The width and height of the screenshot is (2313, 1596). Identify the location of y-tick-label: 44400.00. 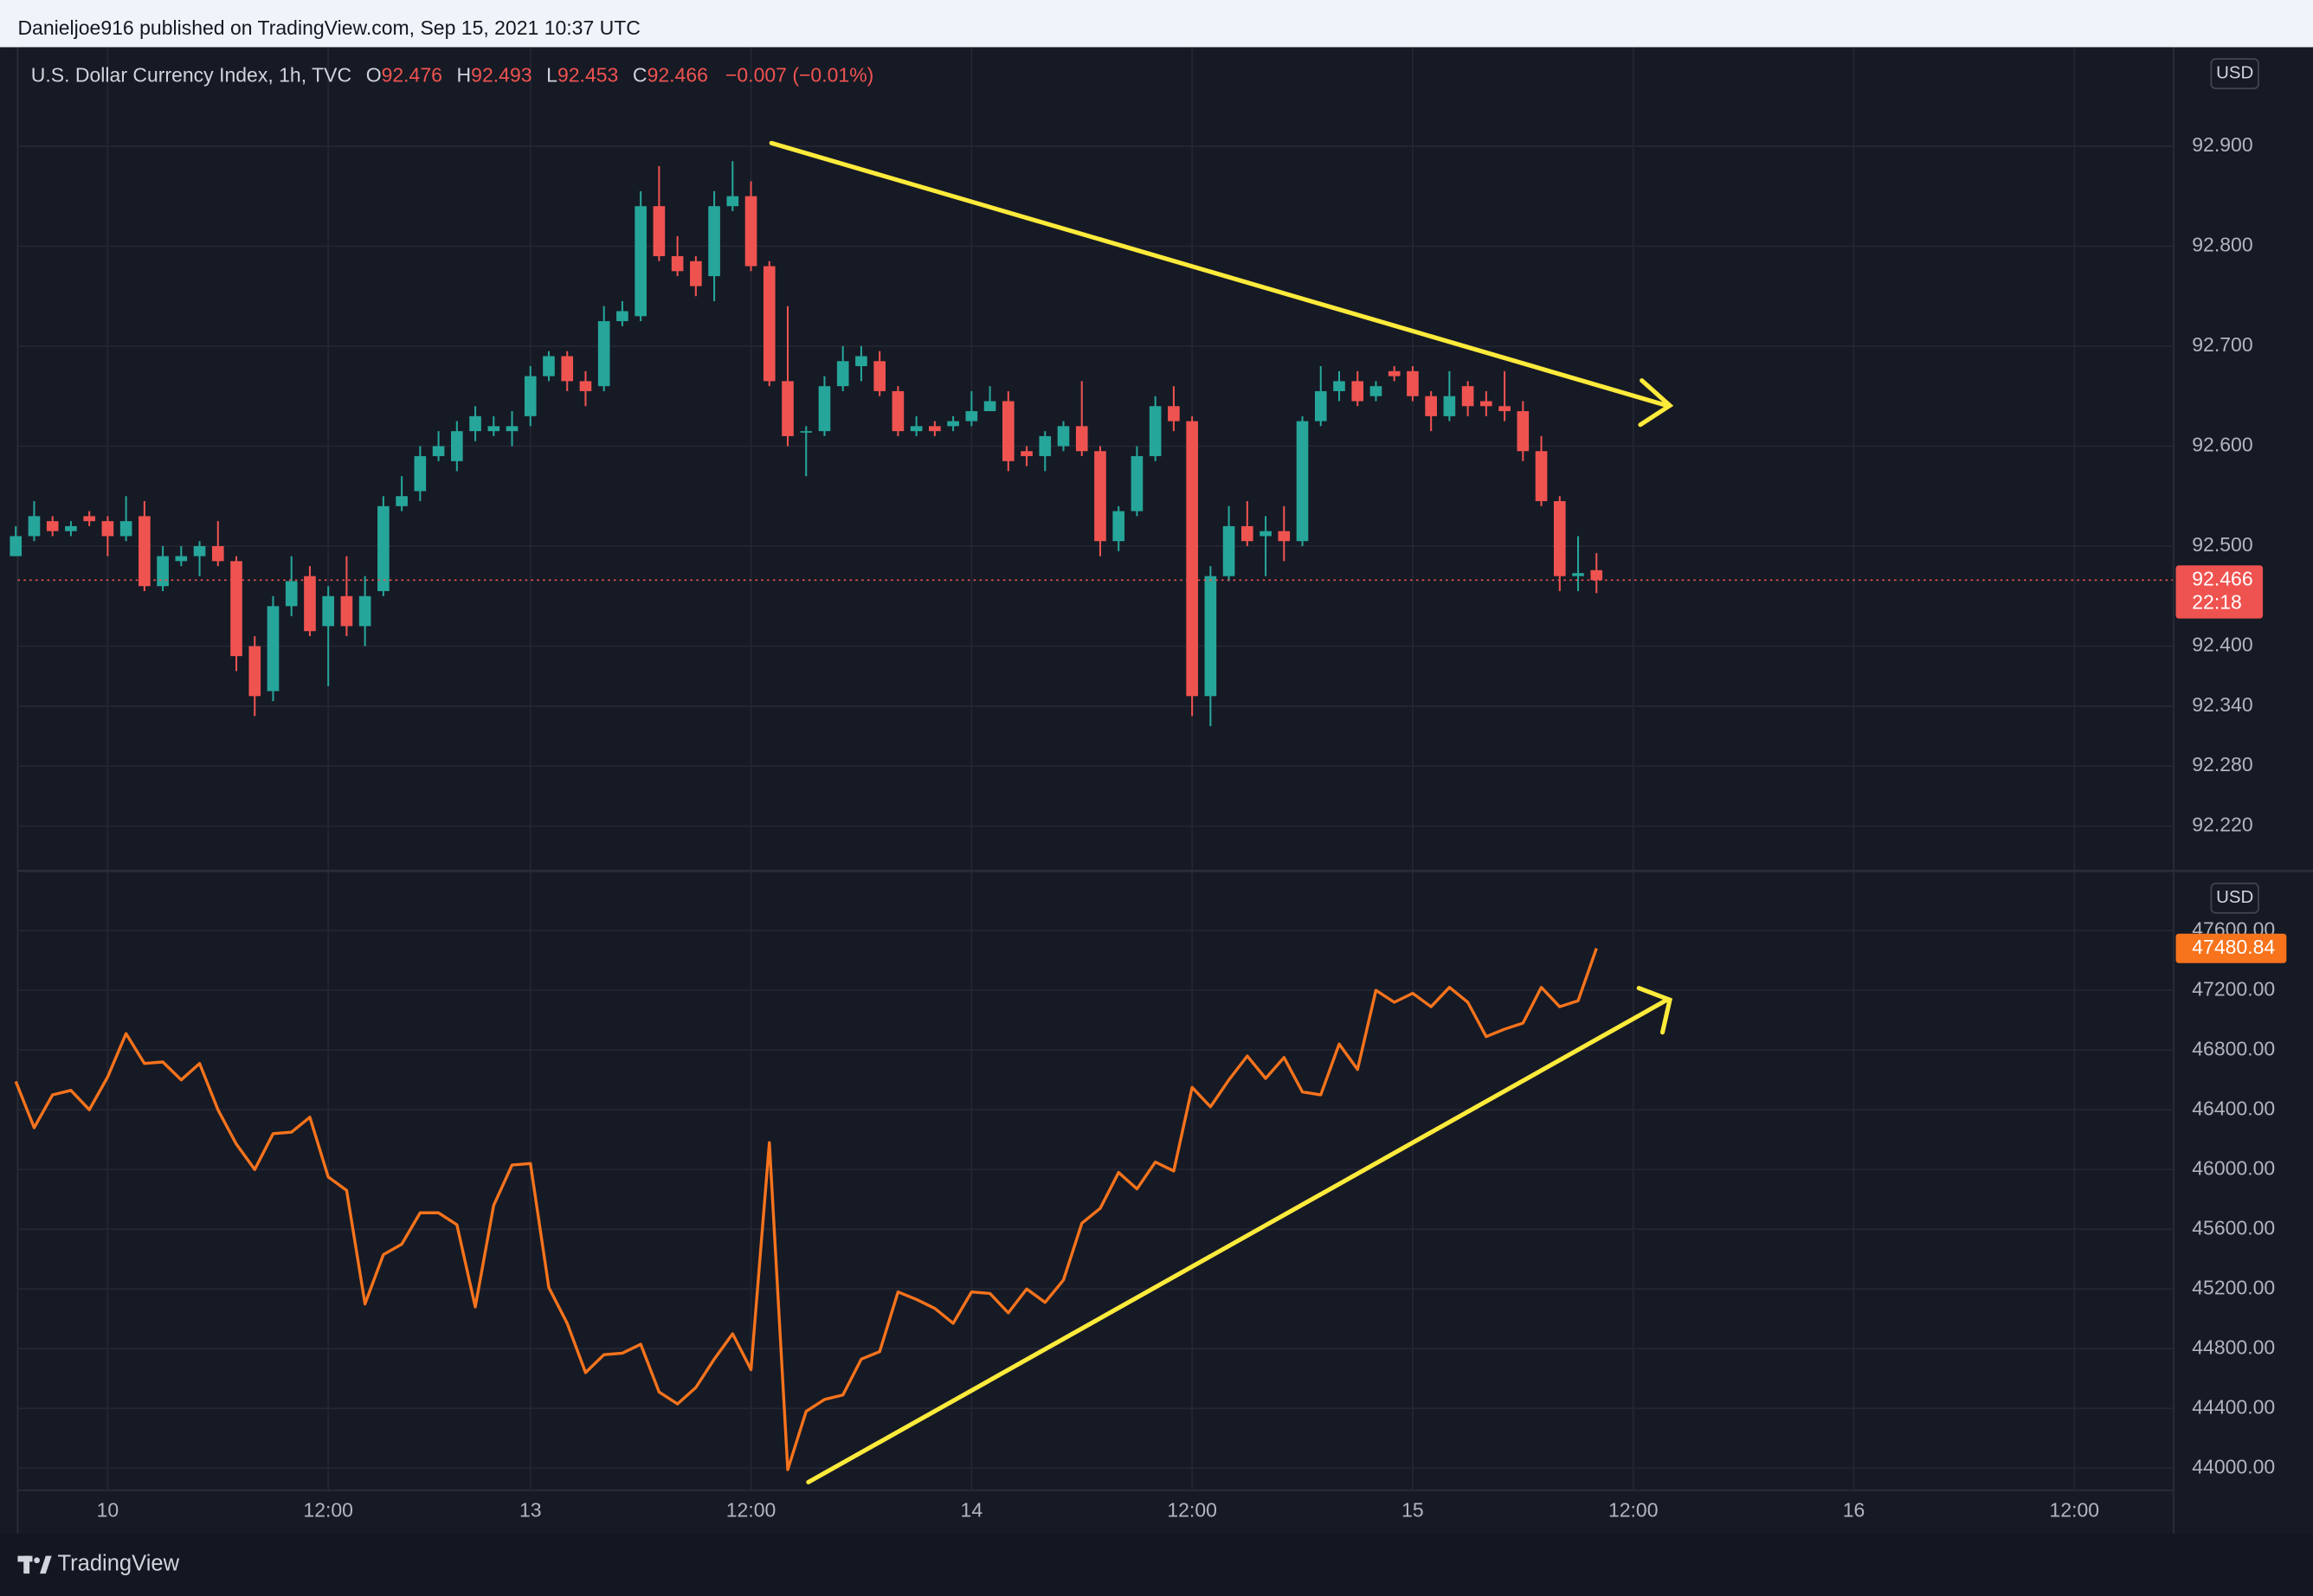
(2233, 1406).